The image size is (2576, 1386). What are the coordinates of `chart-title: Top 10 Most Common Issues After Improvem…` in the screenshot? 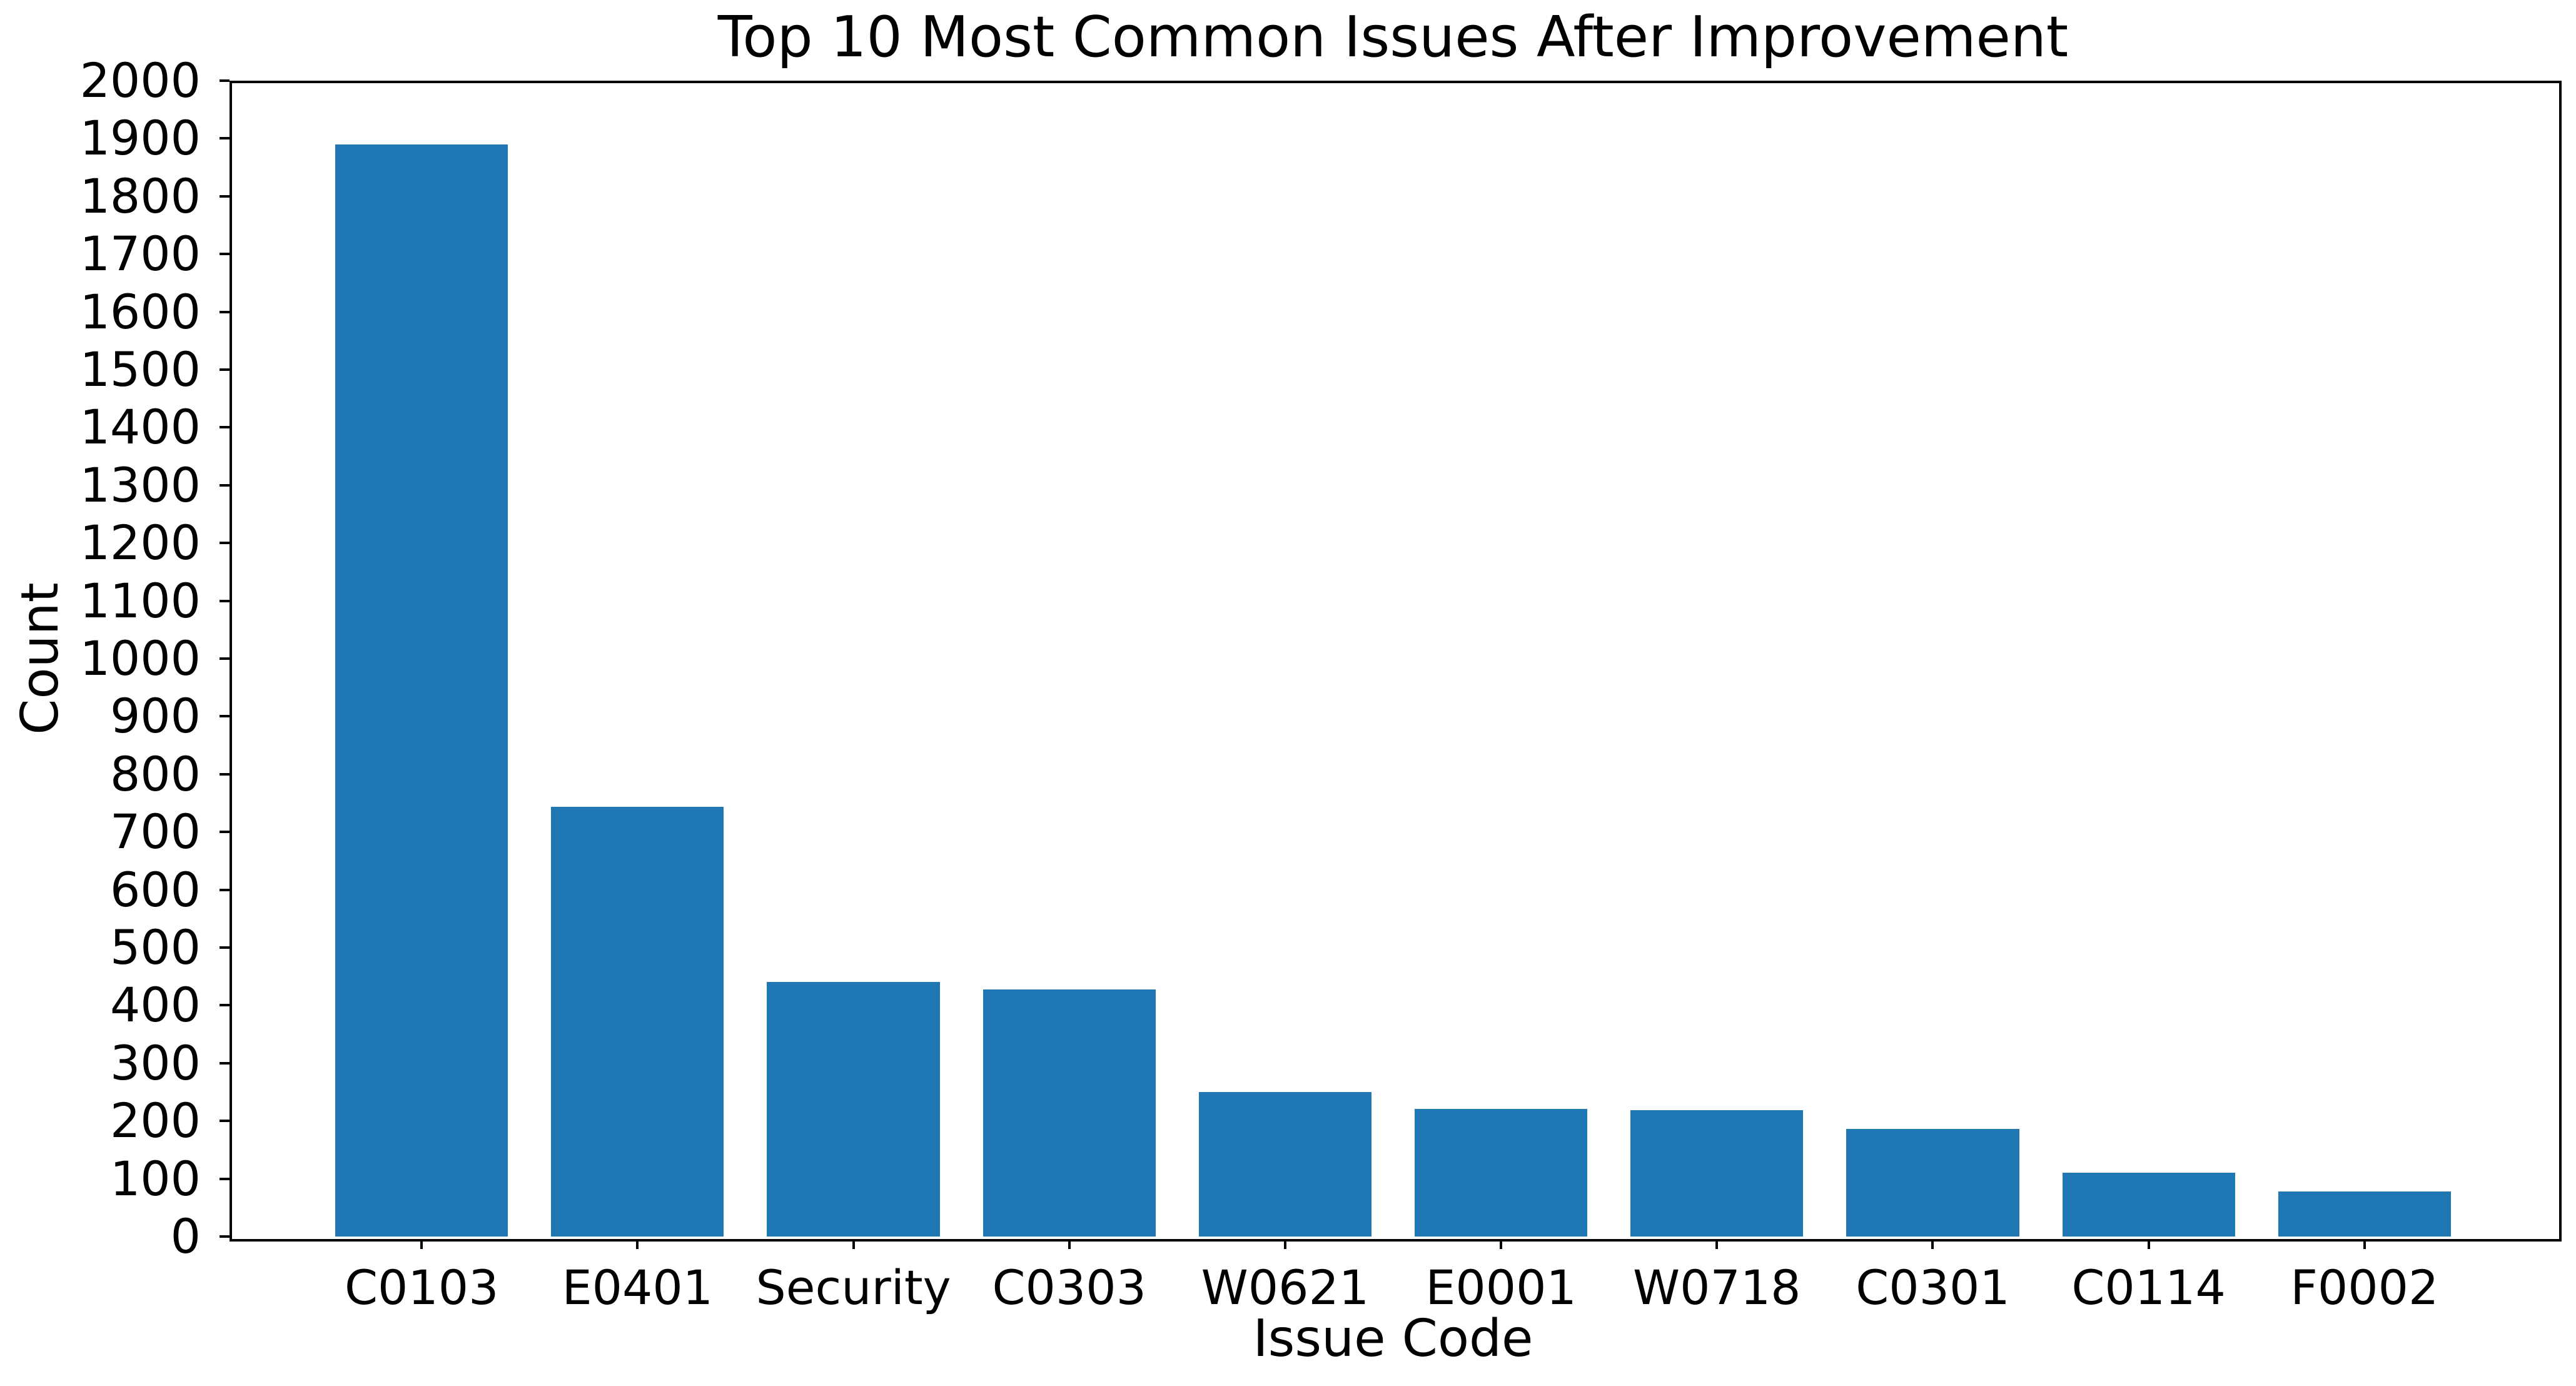 It's located at (1393, 37).